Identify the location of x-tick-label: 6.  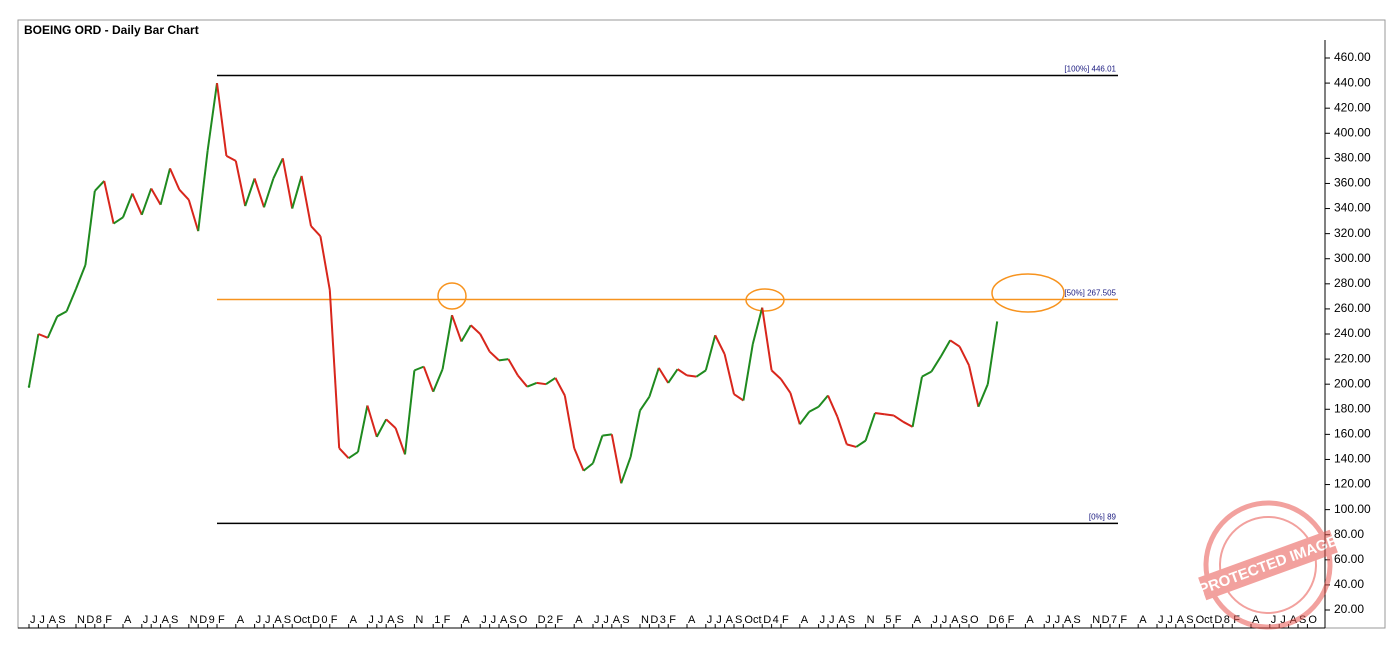
(1001, 620).